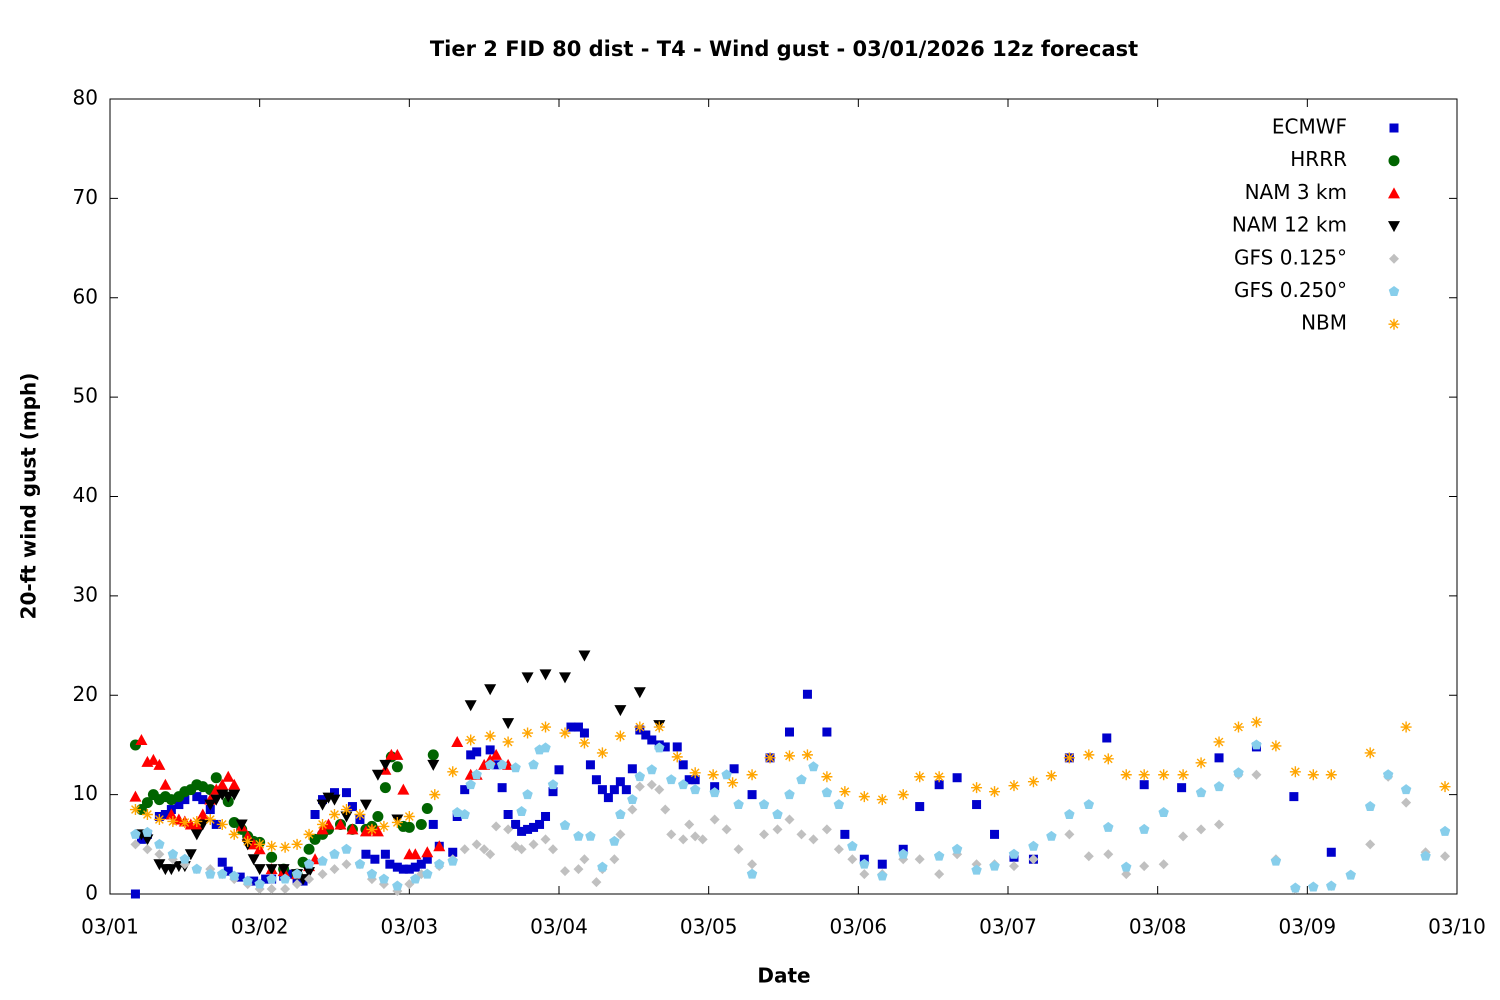 Image resolution: width=1500 pixels, height=1000 pixels. I want to click on y-tick-label: 50, so click(85, 396).